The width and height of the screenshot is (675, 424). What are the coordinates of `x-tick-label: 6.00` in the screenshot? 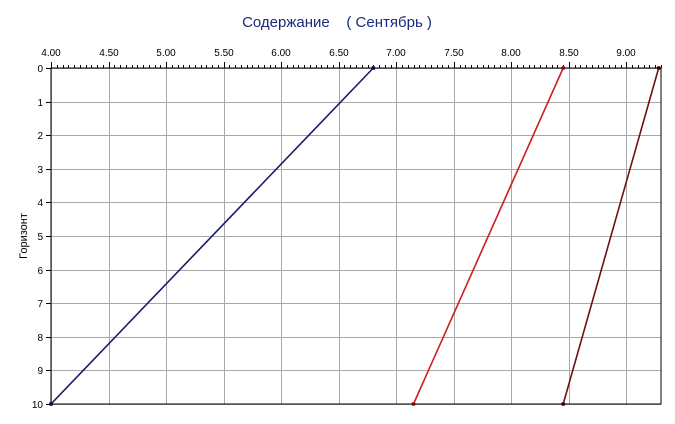 It's located at (281, 53).